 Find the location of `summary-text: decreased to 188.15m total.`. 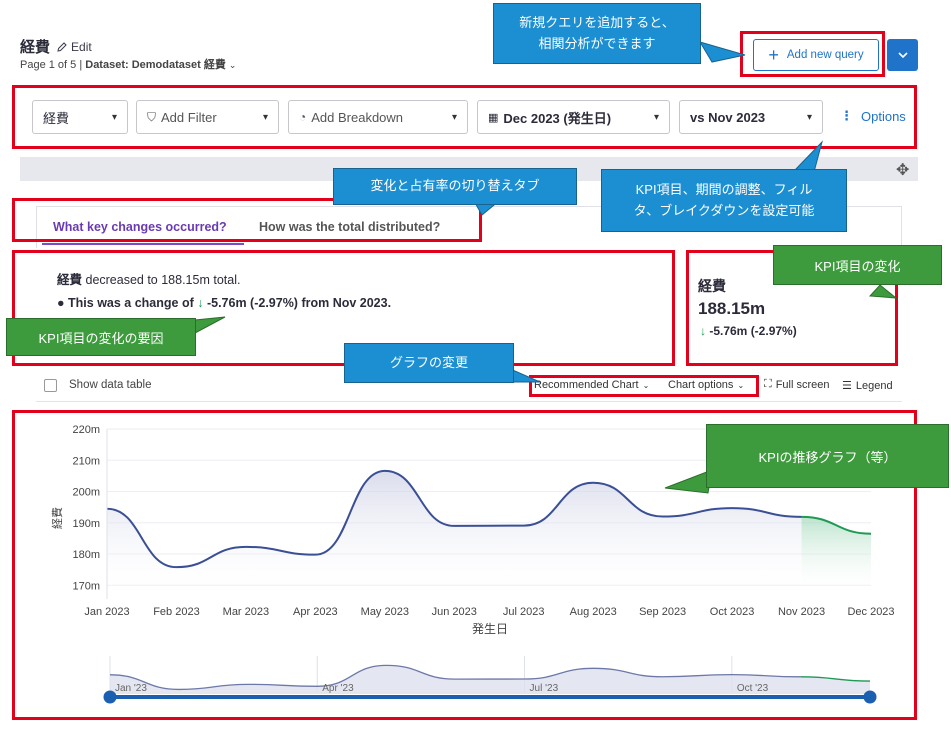

summary-text: decreased to 188.15m total. is located at coordinates (161, 280).